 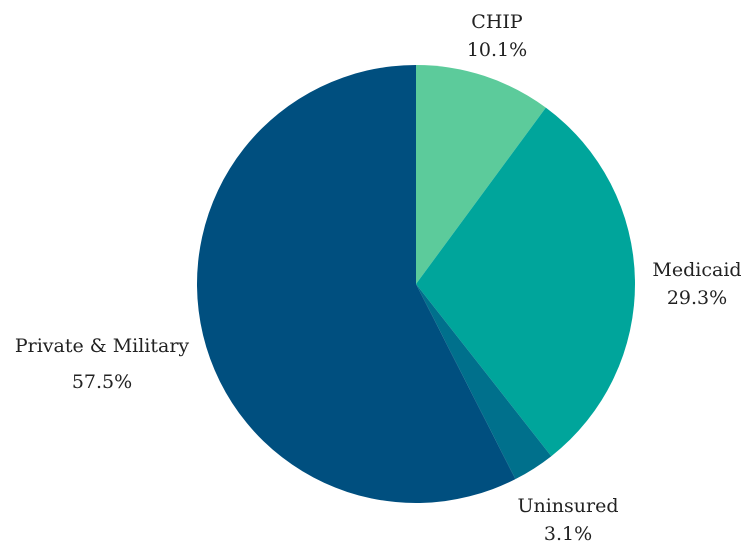 I want to click on pie-slice-chip, so click(x=481, y=174).